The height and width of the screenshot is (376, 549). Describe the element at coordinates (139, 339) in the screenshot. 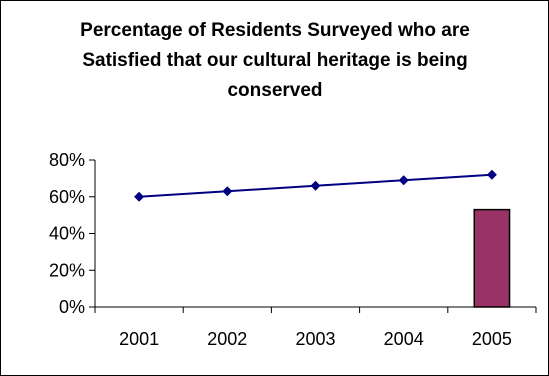

I see `x-tick-label: 2001` at that location.